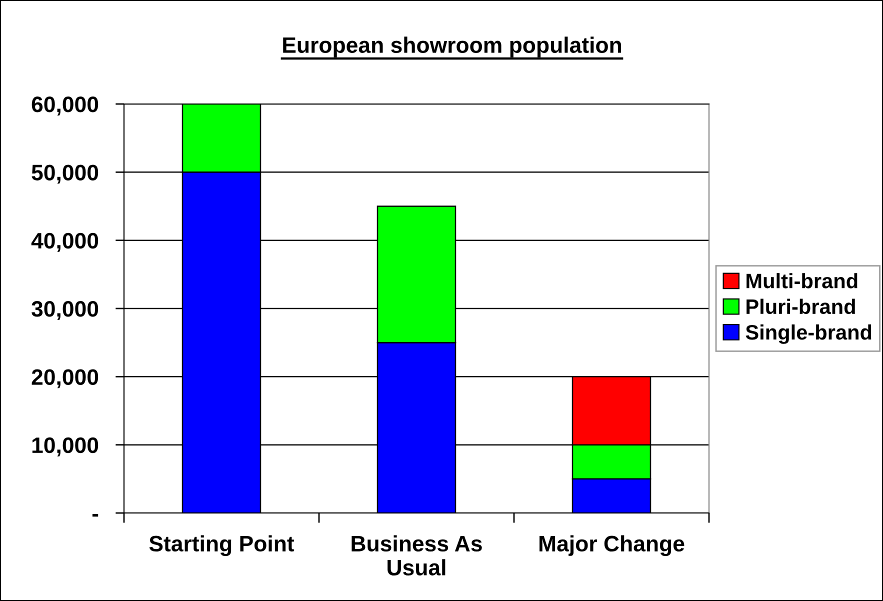 This screenshot has width=883, height=601. Describe the element at coordinates (65, 446) in the screenshot. I see `y-tick-label: 10,000` at that location.